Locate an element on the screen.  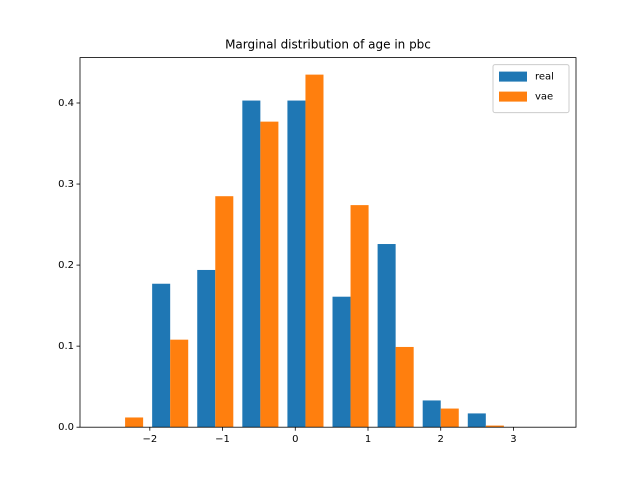
x-tick-label: 0 is located at coordinates (295, 439).